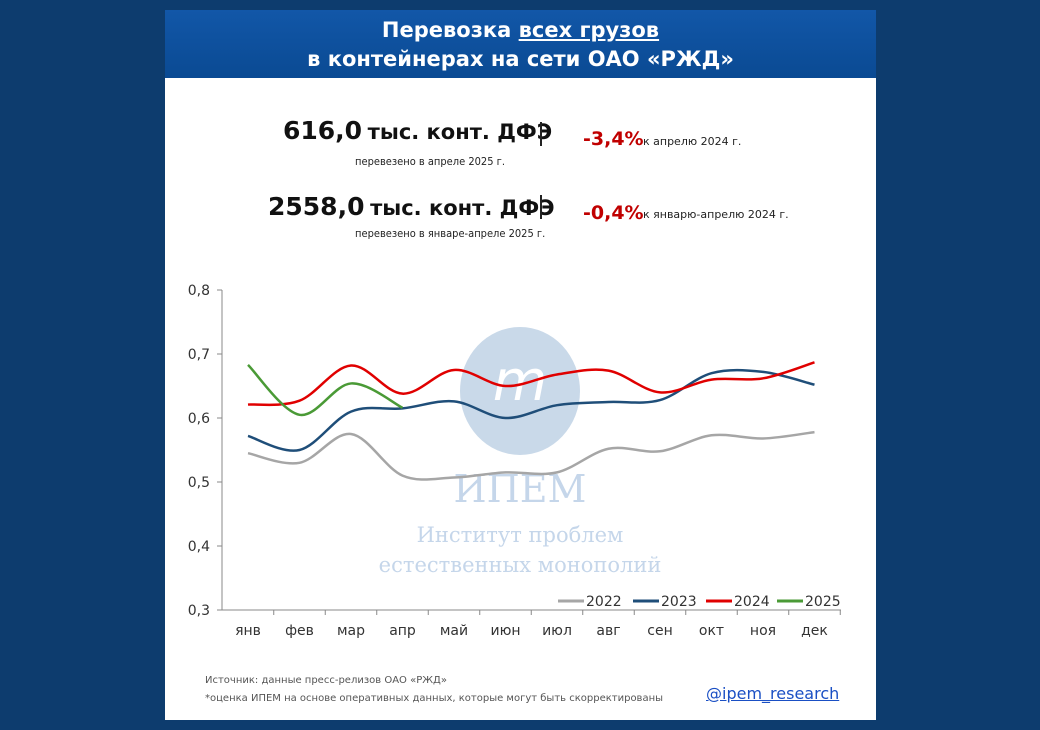 The image size is (1040, 730). Describe the element at coordinates (604, 602) in the screenshot. I see `legend-label: 2022` at that location.